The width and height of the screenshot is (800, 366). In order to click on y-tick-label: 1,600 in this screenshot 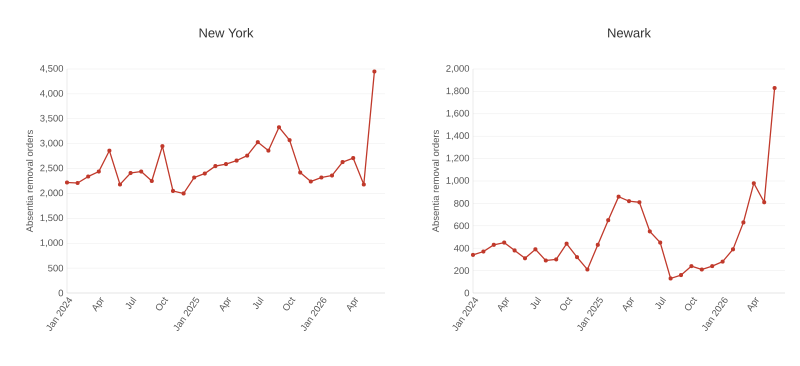, I will do `click(458, 114)`.